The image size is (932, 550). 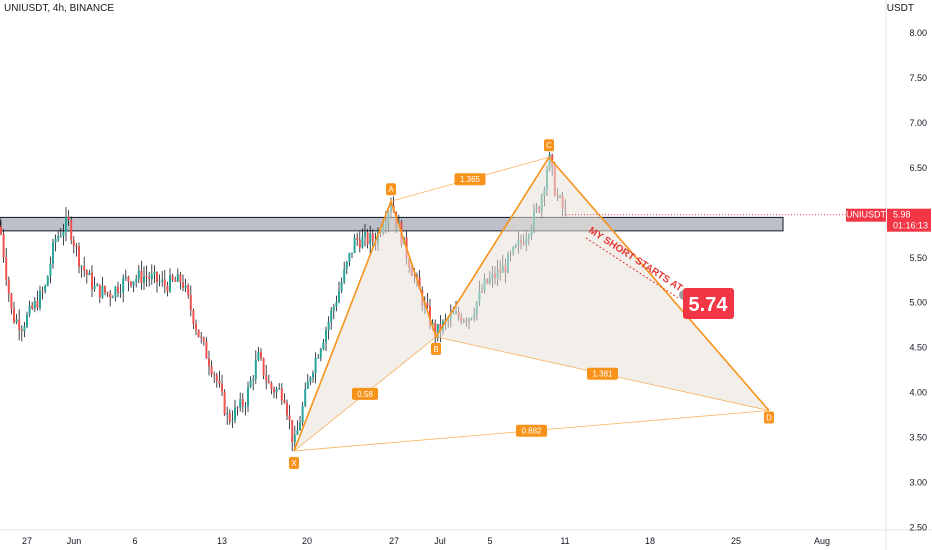 What do you see at coordinates (866, 215) in the screenshot?
I see `symbol-tag-label: UNIUSDT` at bounding box center [866, 215].